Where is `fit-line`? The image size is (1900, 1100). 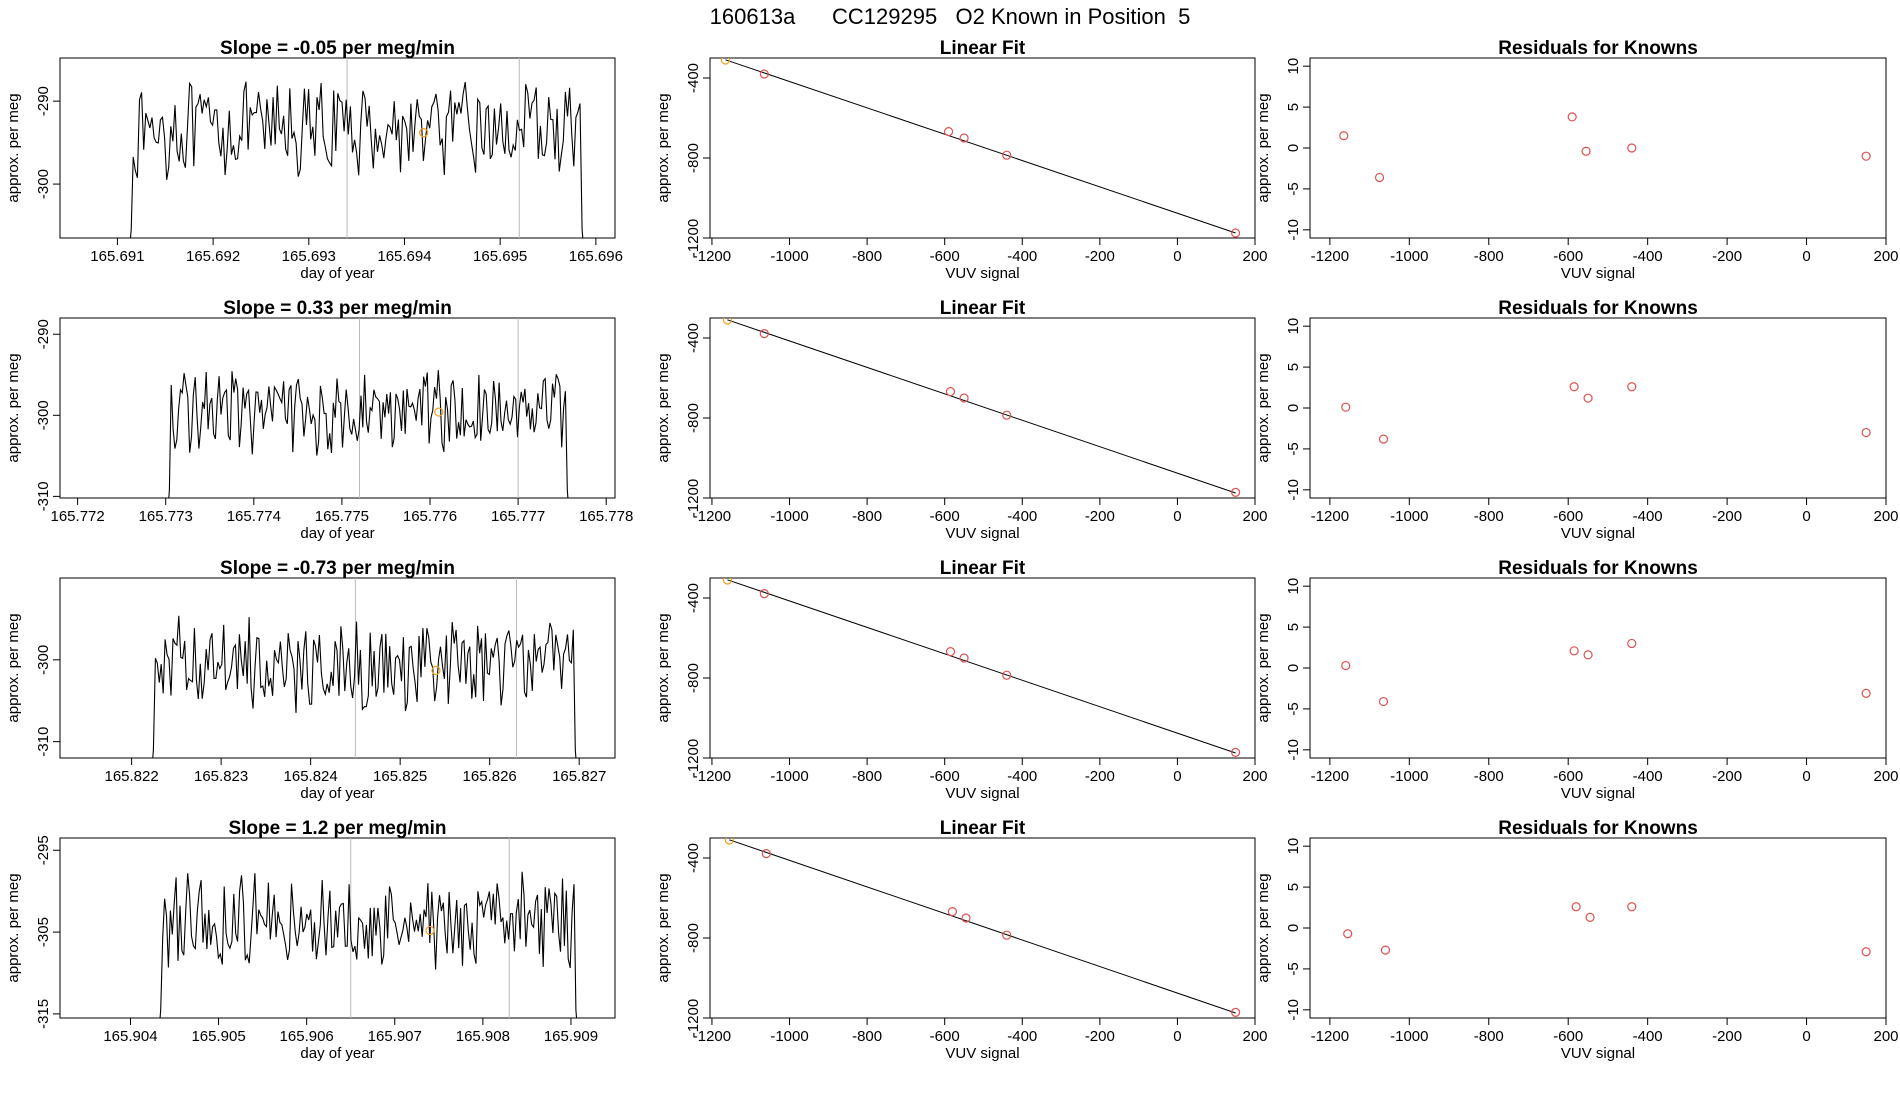
fit-line is located at coordinates (980, 146).